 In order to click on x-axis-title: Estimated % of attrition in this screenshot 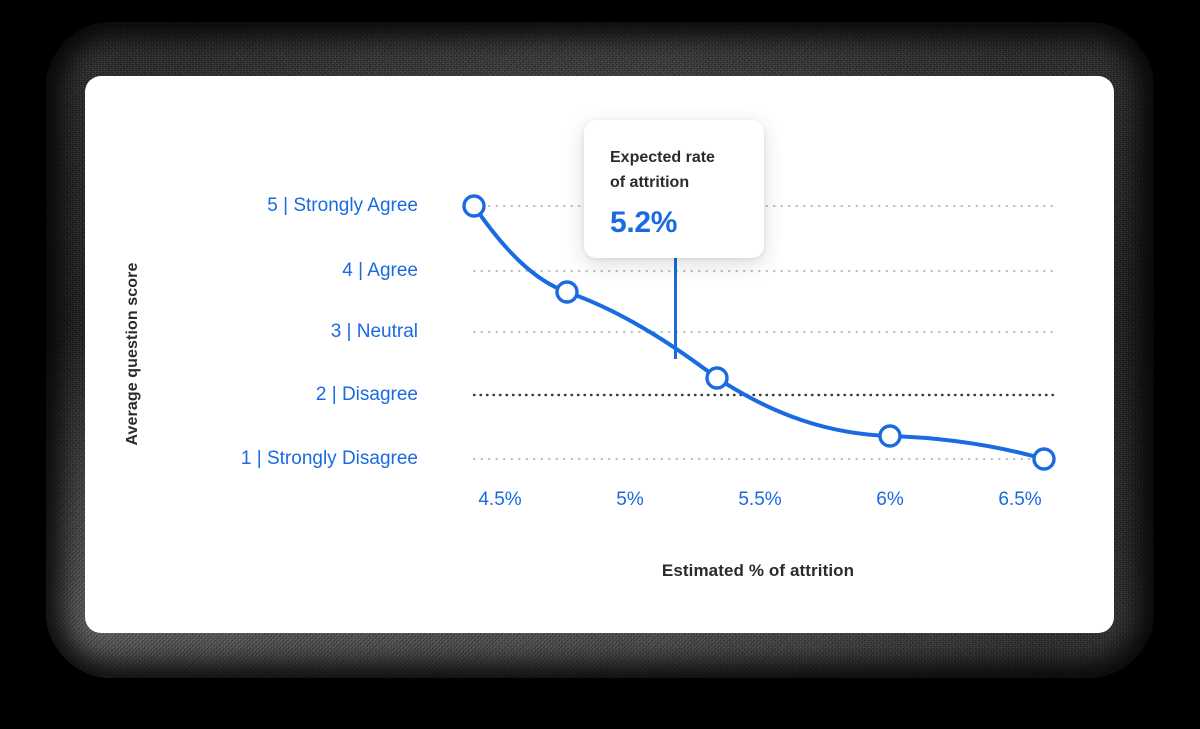, I will do `click(758, 570)`.